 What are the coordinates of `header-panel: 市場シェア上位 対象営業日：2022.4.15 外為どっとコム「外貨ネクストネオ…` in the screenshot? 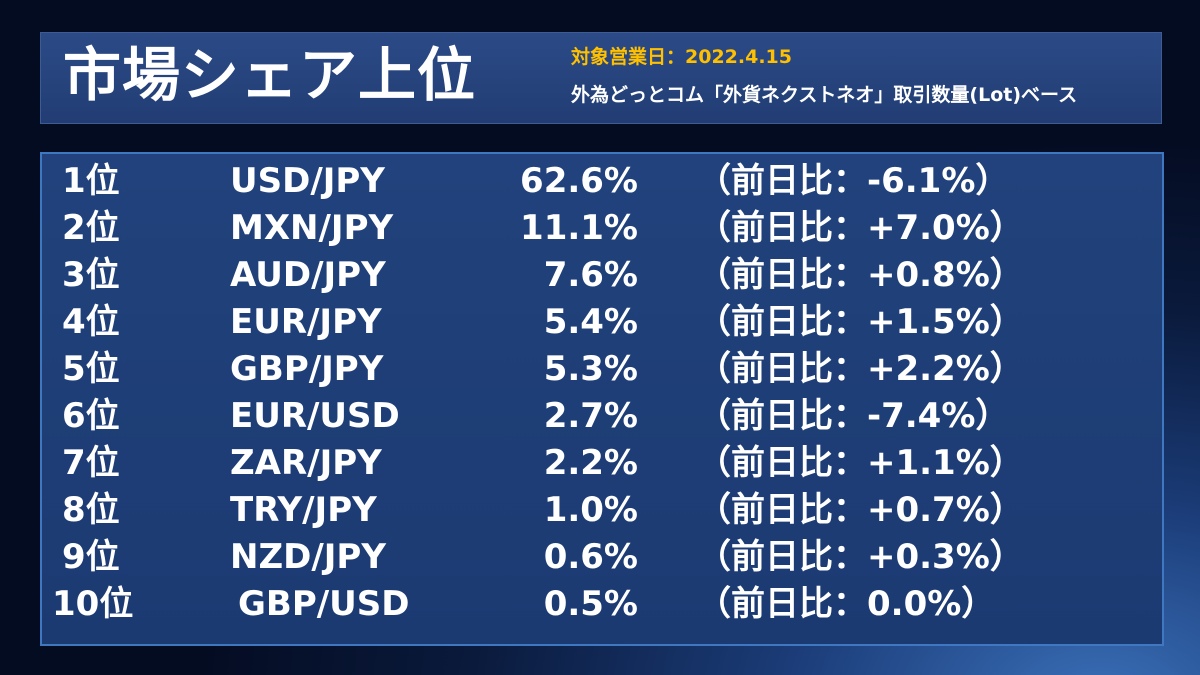 It's located at (601, 78).